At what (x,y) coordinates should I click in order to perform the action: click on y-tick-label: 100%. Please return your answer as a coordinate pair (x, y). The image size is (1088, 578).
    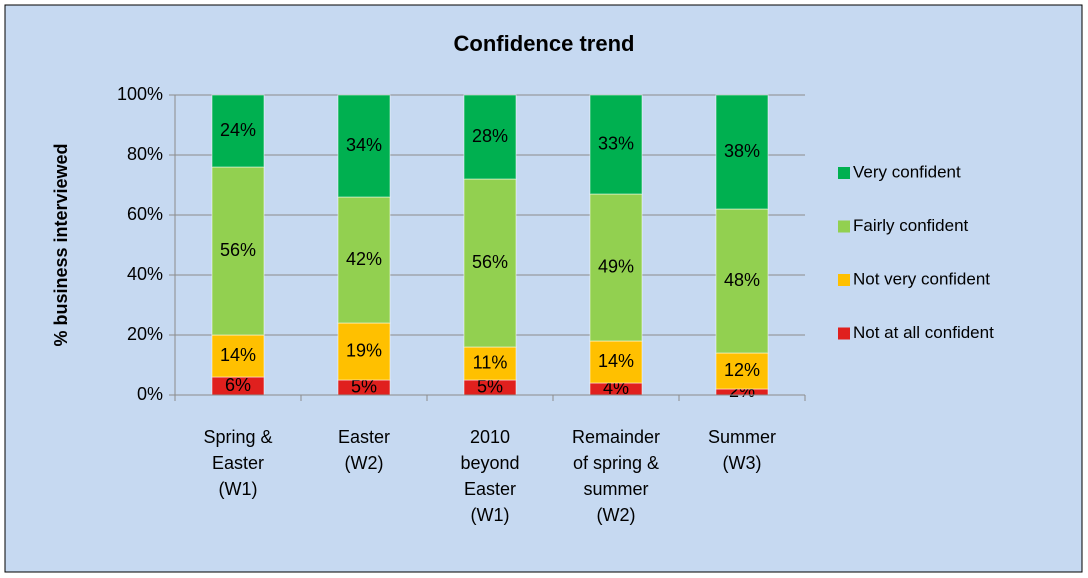
    Looking at the image, I should click on (140, 94).